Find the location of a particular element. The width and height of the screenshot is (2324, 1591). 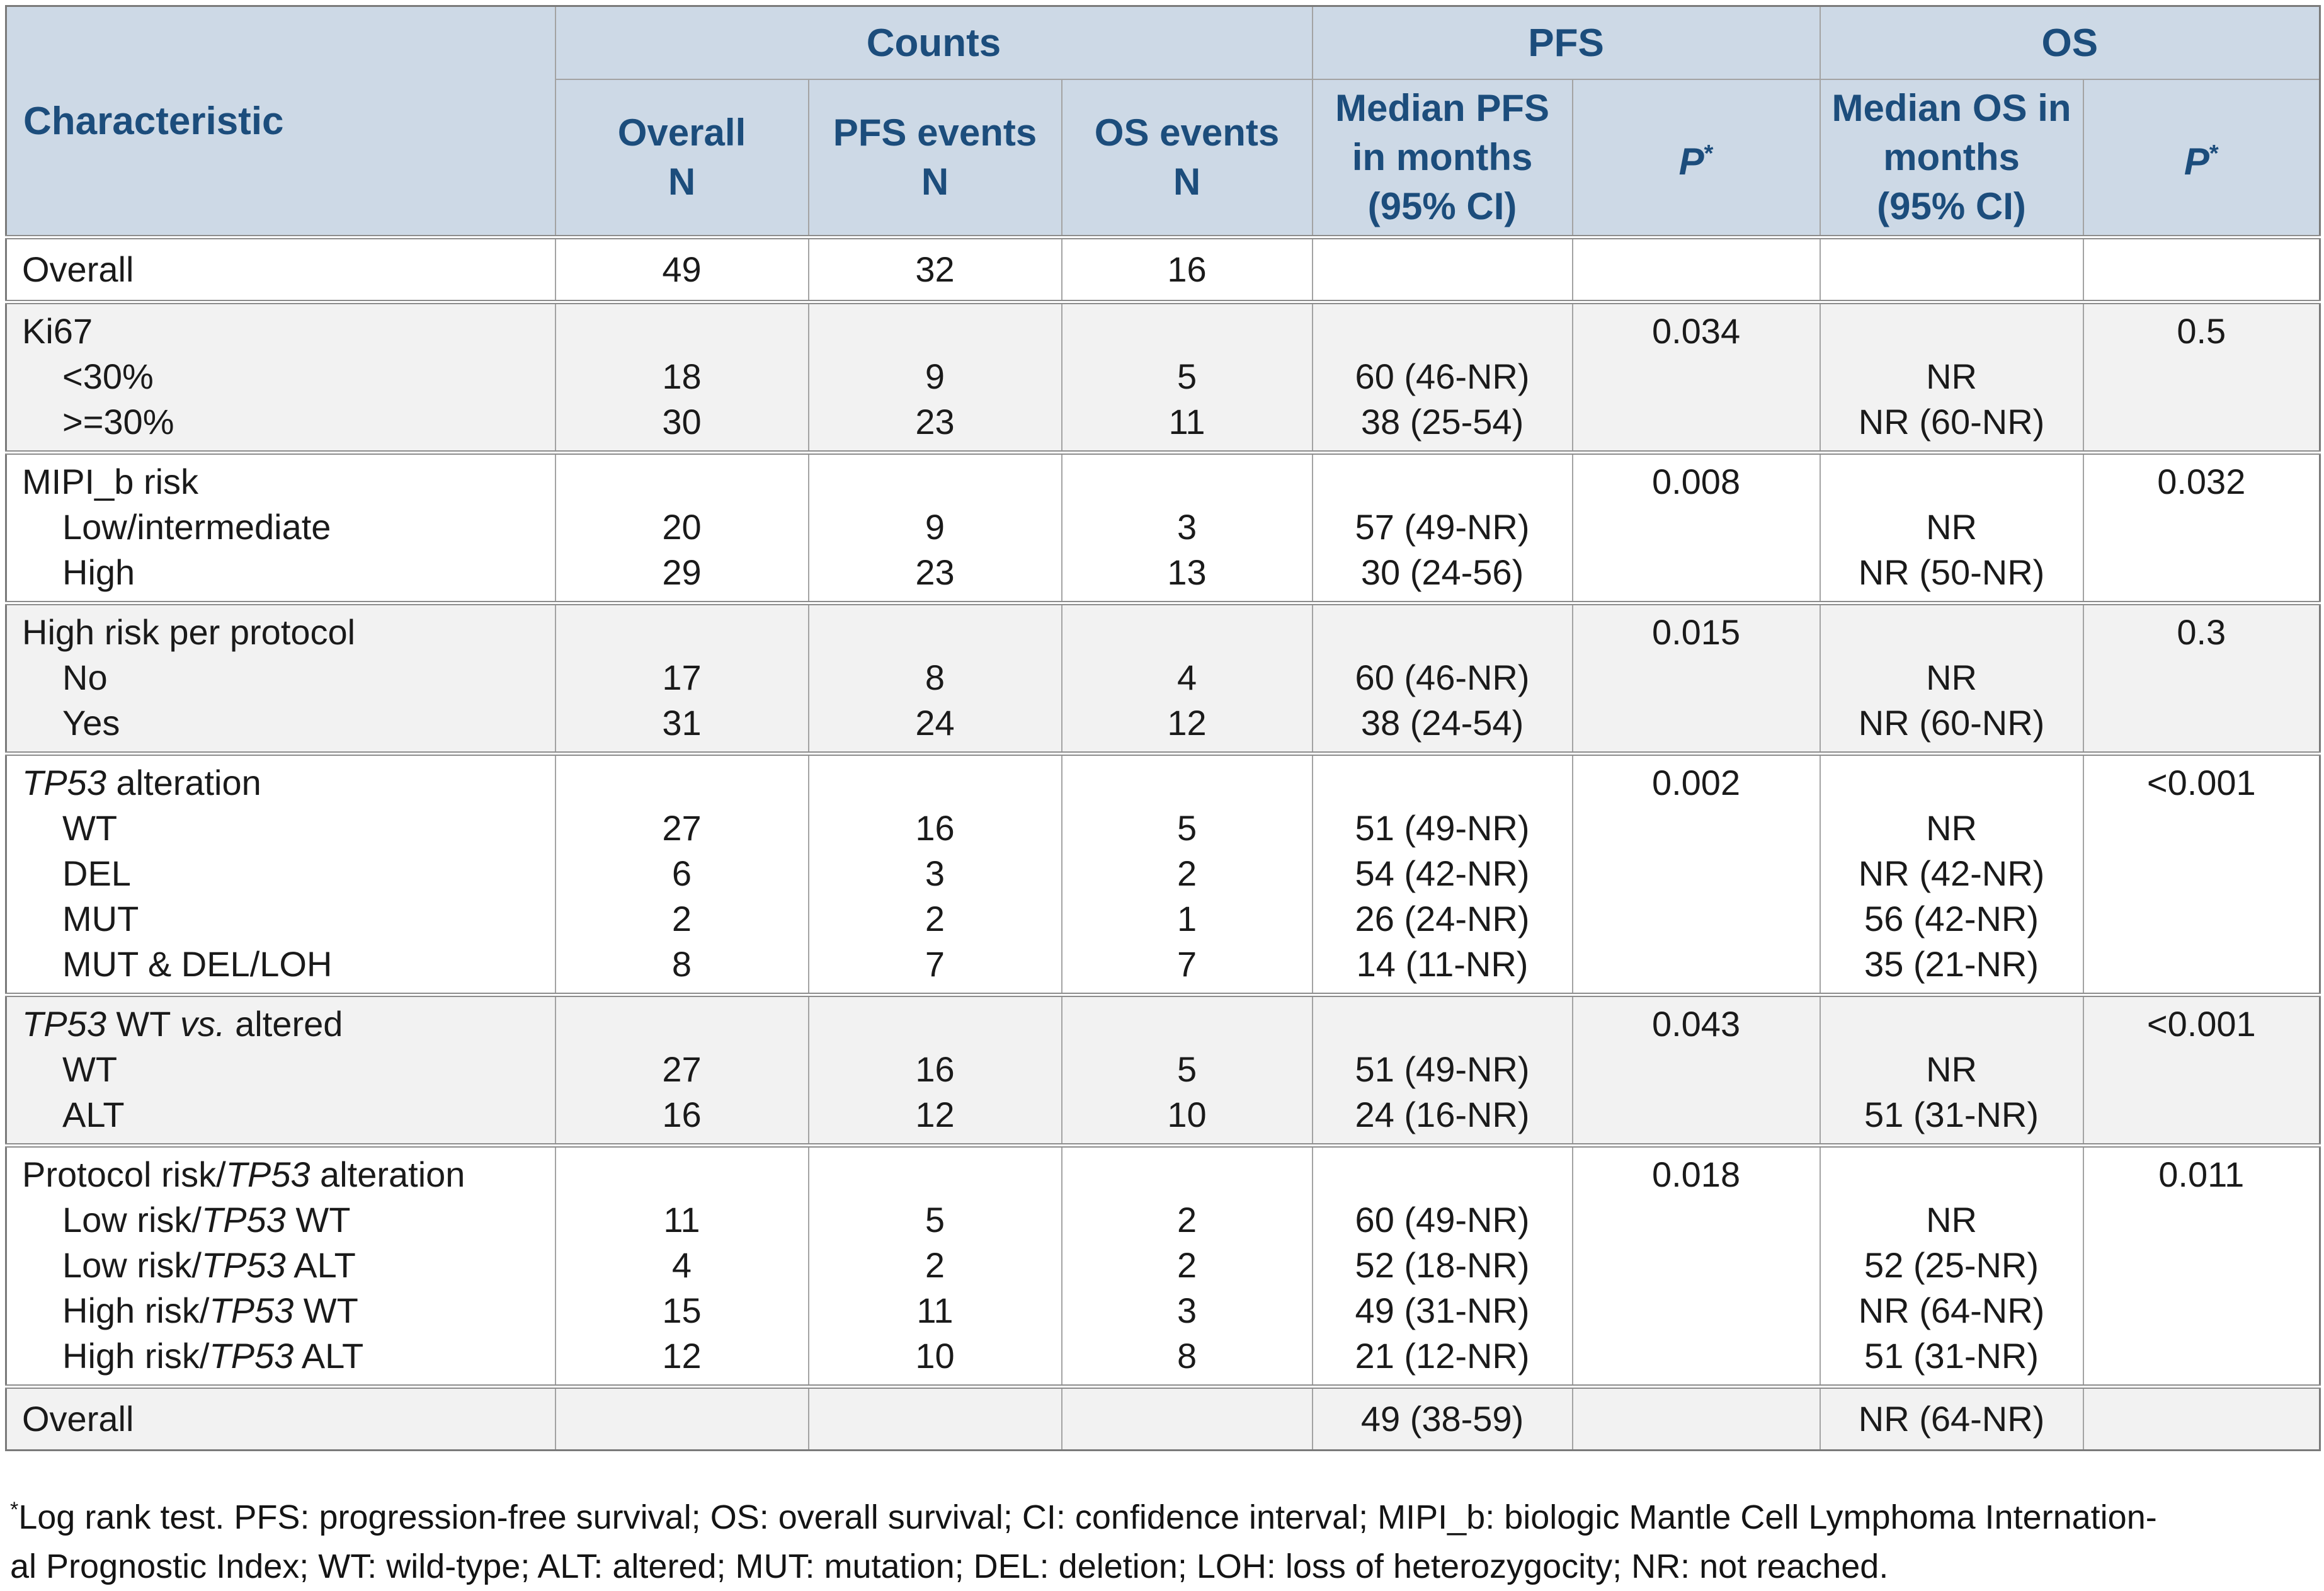

column-header: Median OS in months (95% CI) is located at coordinates (1952, 158).